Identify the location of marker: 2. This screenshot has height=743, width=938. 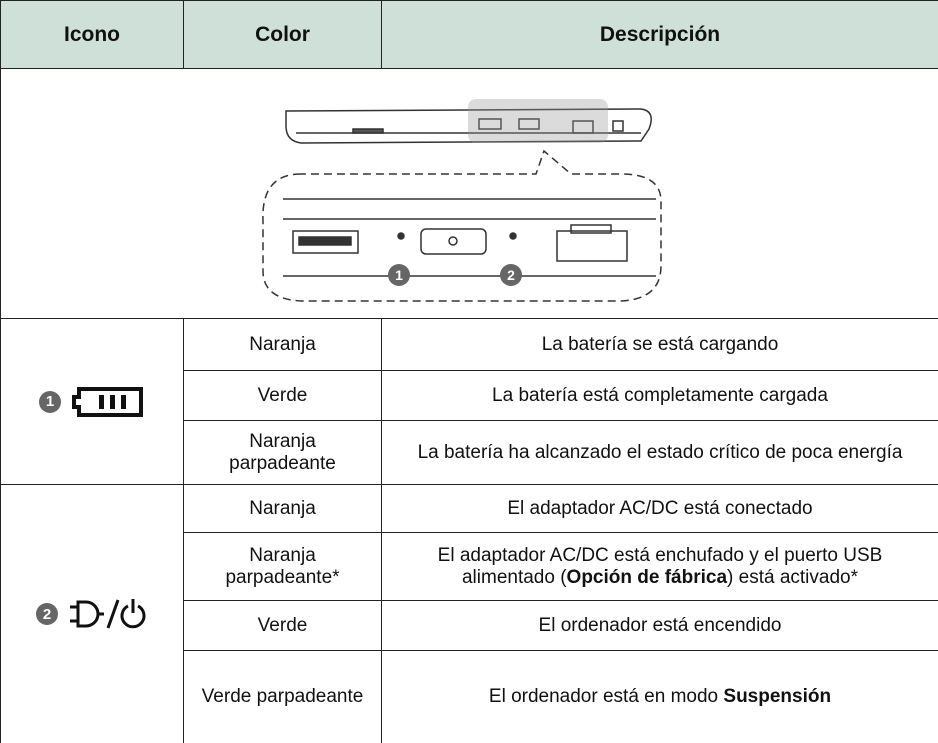
(47, 614).